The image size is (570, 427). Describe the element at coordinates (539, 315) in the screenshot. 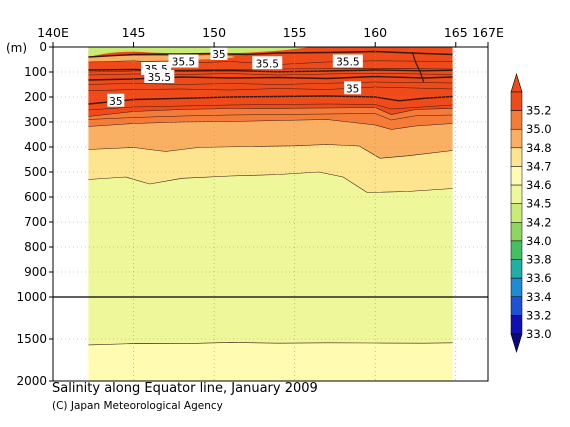

I see `colorbar-label: 33.2` at that location.